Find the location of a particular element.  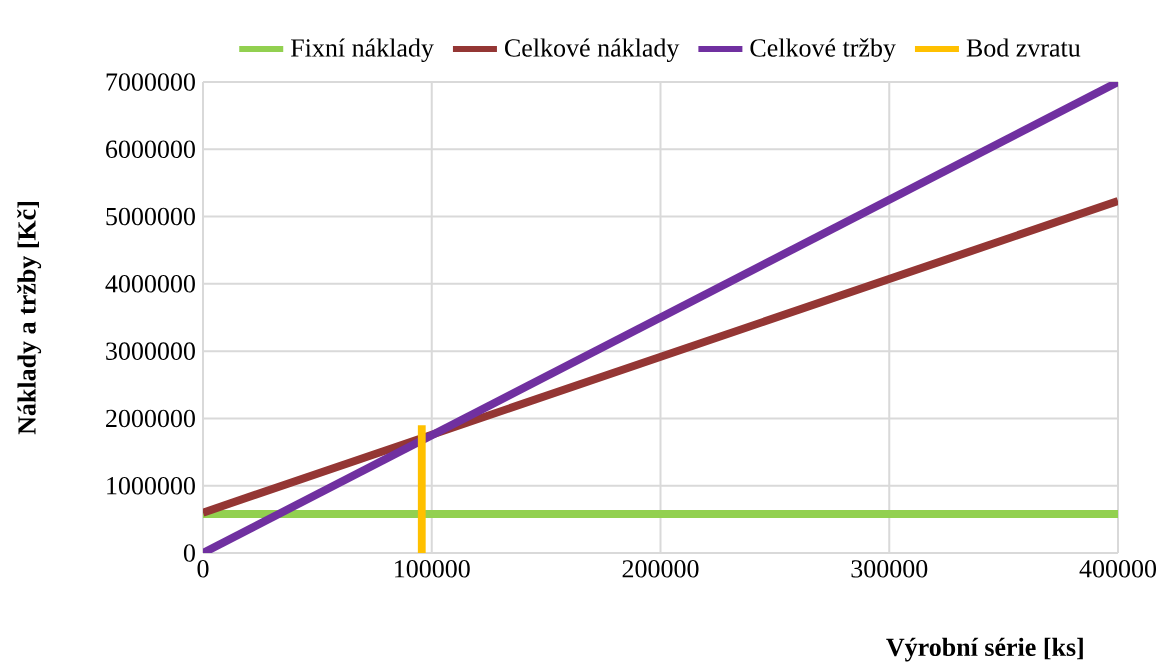

legend-label: Fixní náklady is located at coordinates (362, 50).